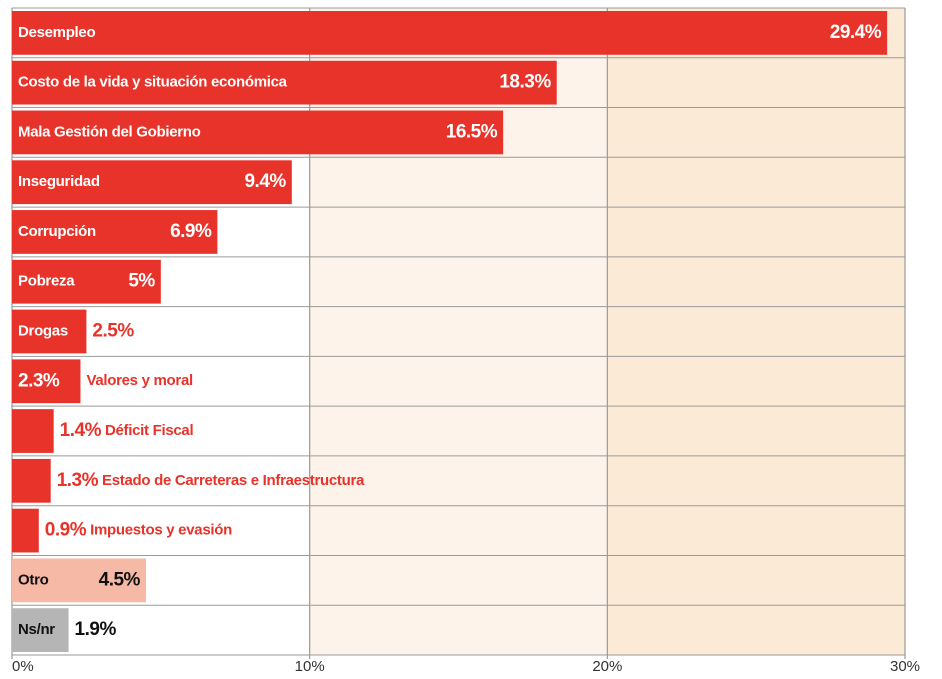 This screenshot has width=942, height=679. What do you see at coordinates (113, 331) in the screenshot?
I see `value-label: 2.5%` at bounding box center [113, 331].